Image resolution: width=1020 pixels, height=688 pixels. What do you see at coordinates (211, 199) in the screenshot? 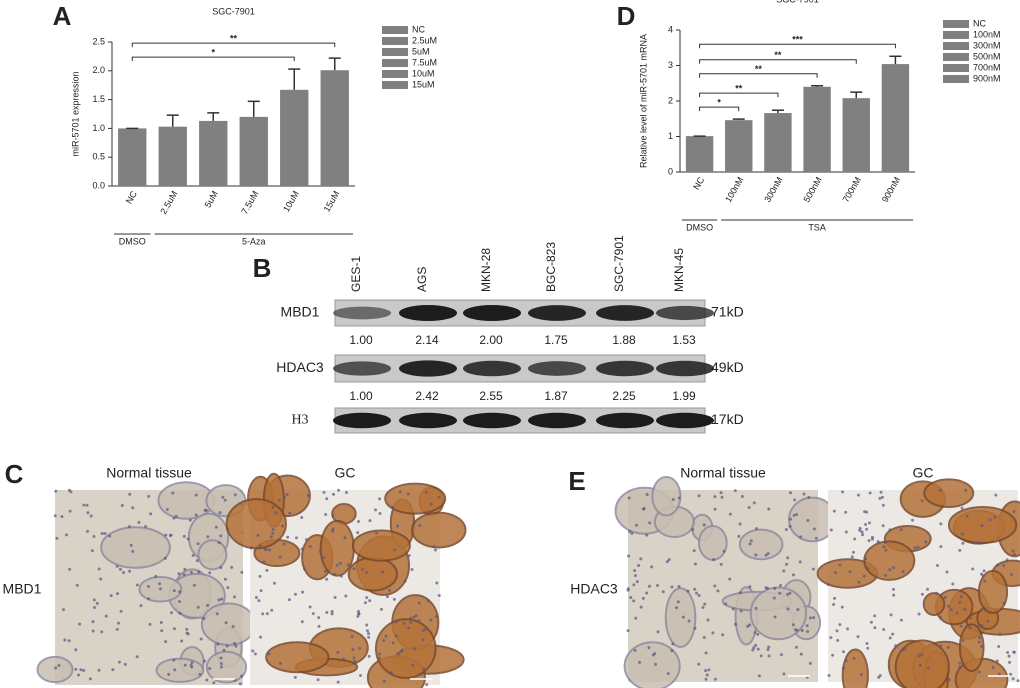
I see `x-tick-label: 5uM` at bounding box center [211, 199].